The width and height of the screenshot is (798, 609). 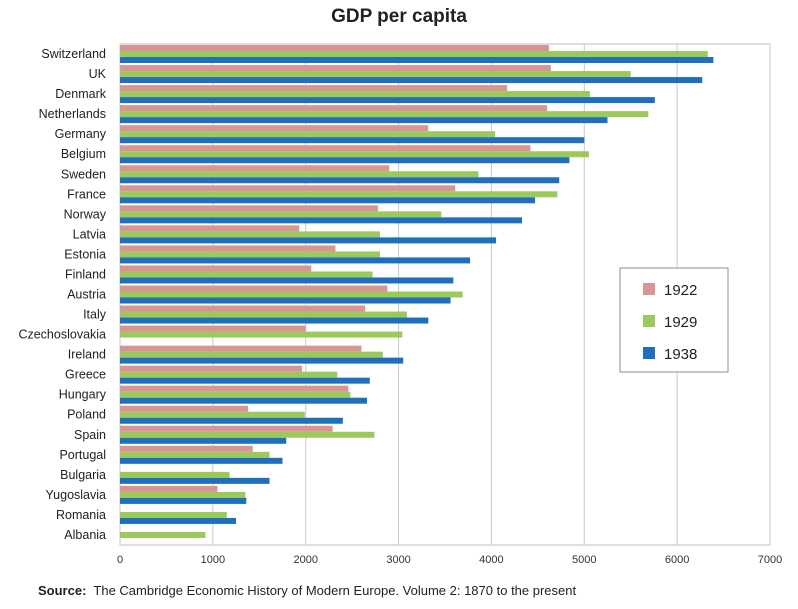 I want to click on legend-swatch-1938, so click(x=649, y=353).